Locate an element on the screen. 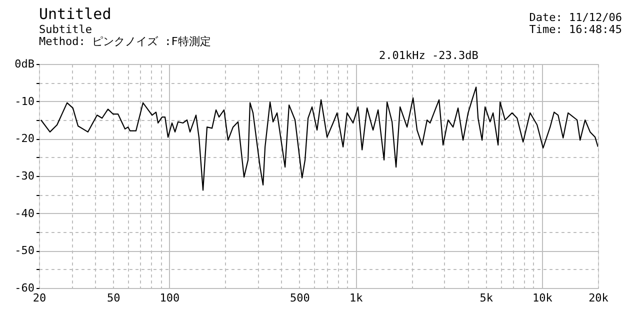  text: Method: ピンクノイズ :F特測定 is located at coordinates (125, 41).